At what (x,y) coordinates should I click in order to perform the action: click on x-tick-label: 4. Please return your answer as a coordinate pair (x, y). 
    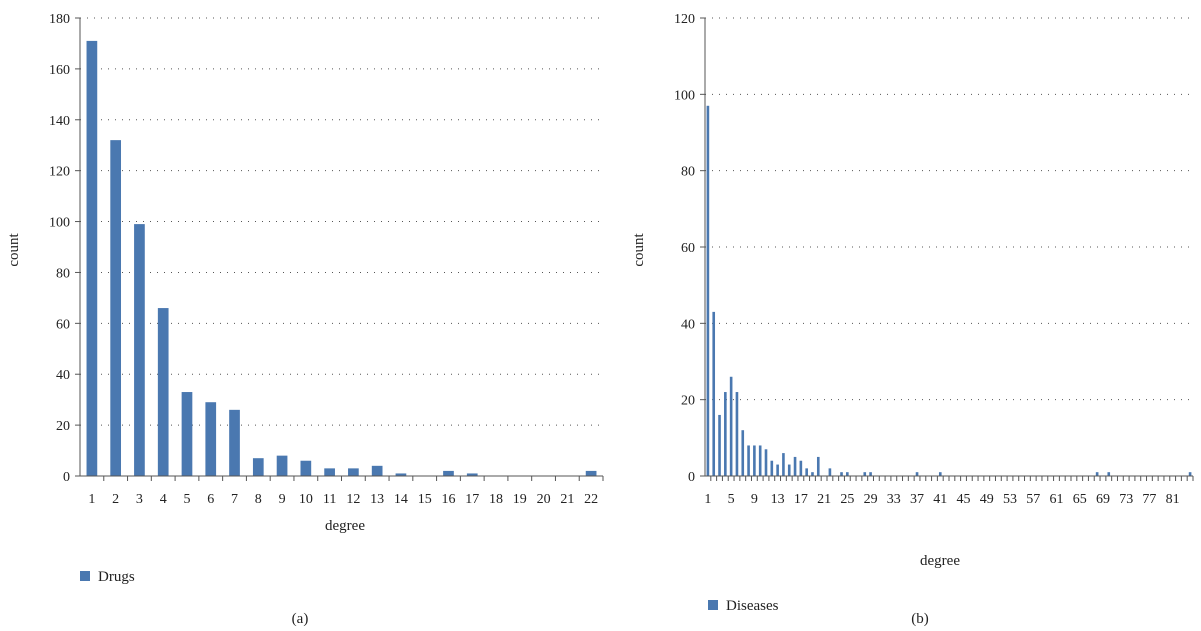
    Looking at the image, I should click on (163, 499).